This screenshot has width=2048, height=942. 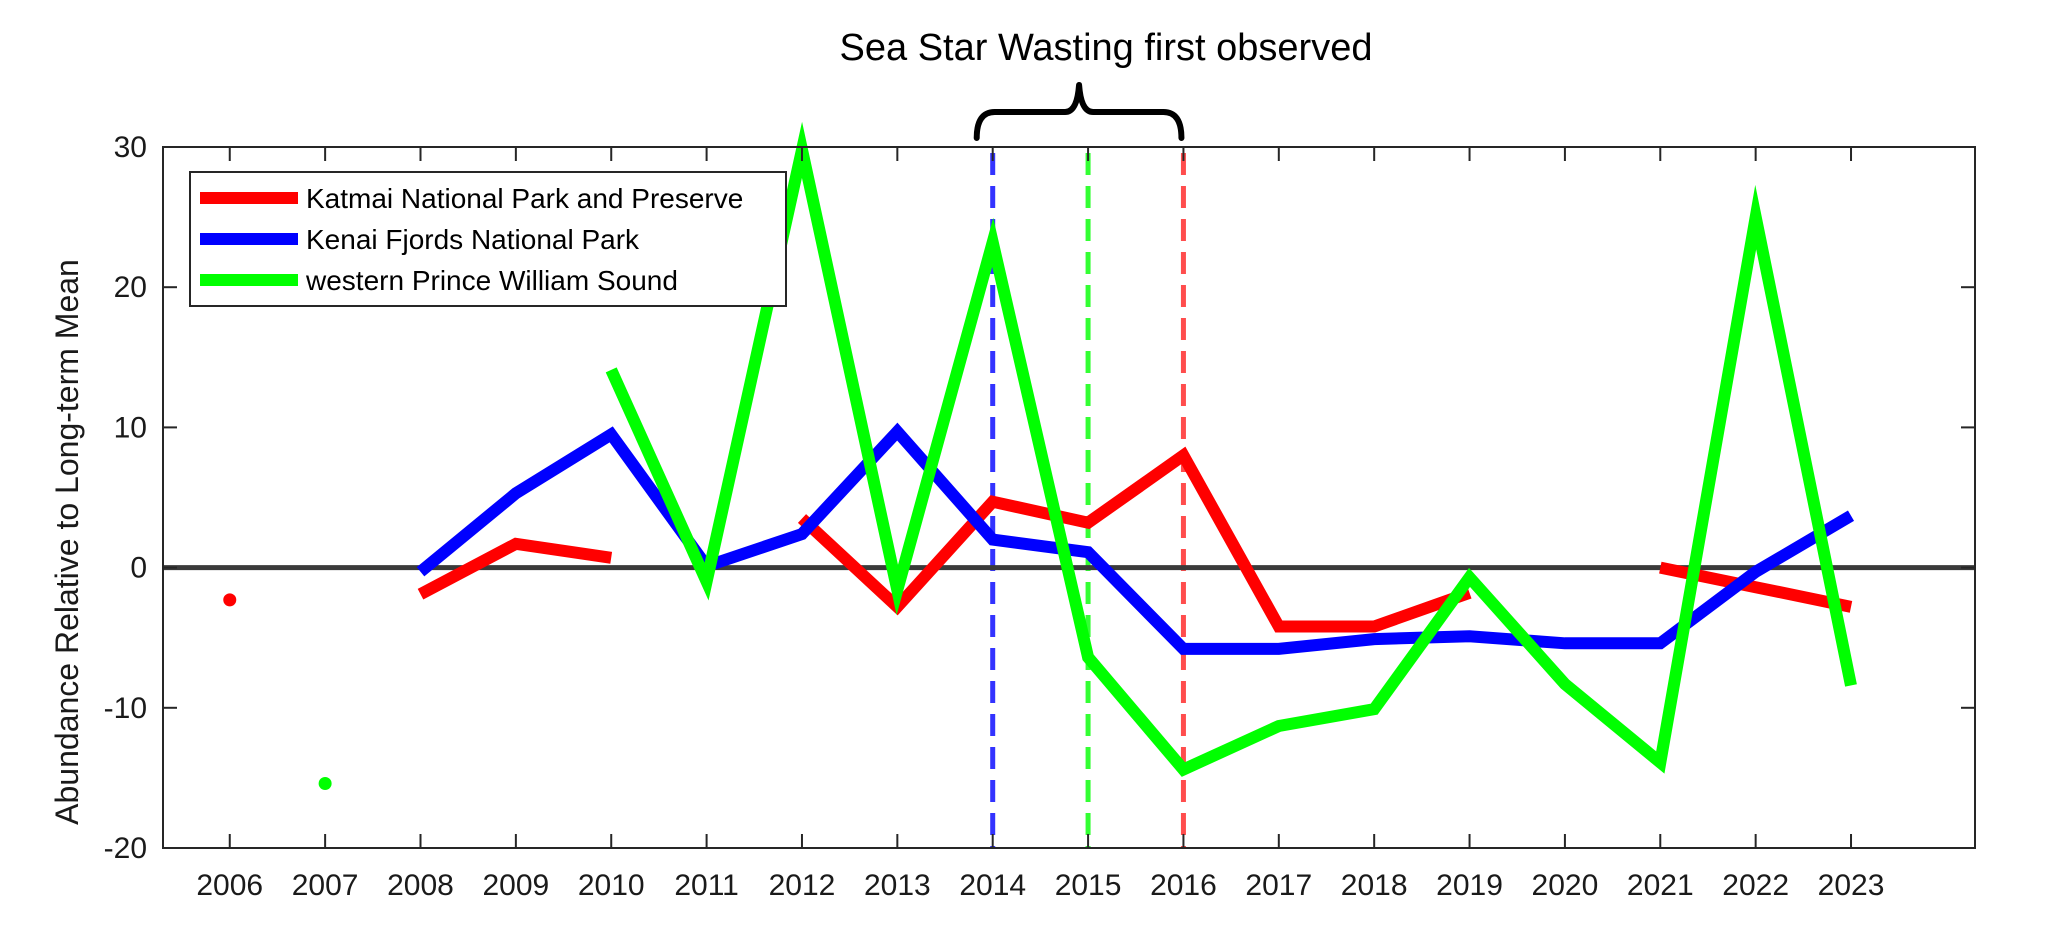 I want to click on annotation-text: Sea Star Wasting first observed, so click(x=1106, y=48).